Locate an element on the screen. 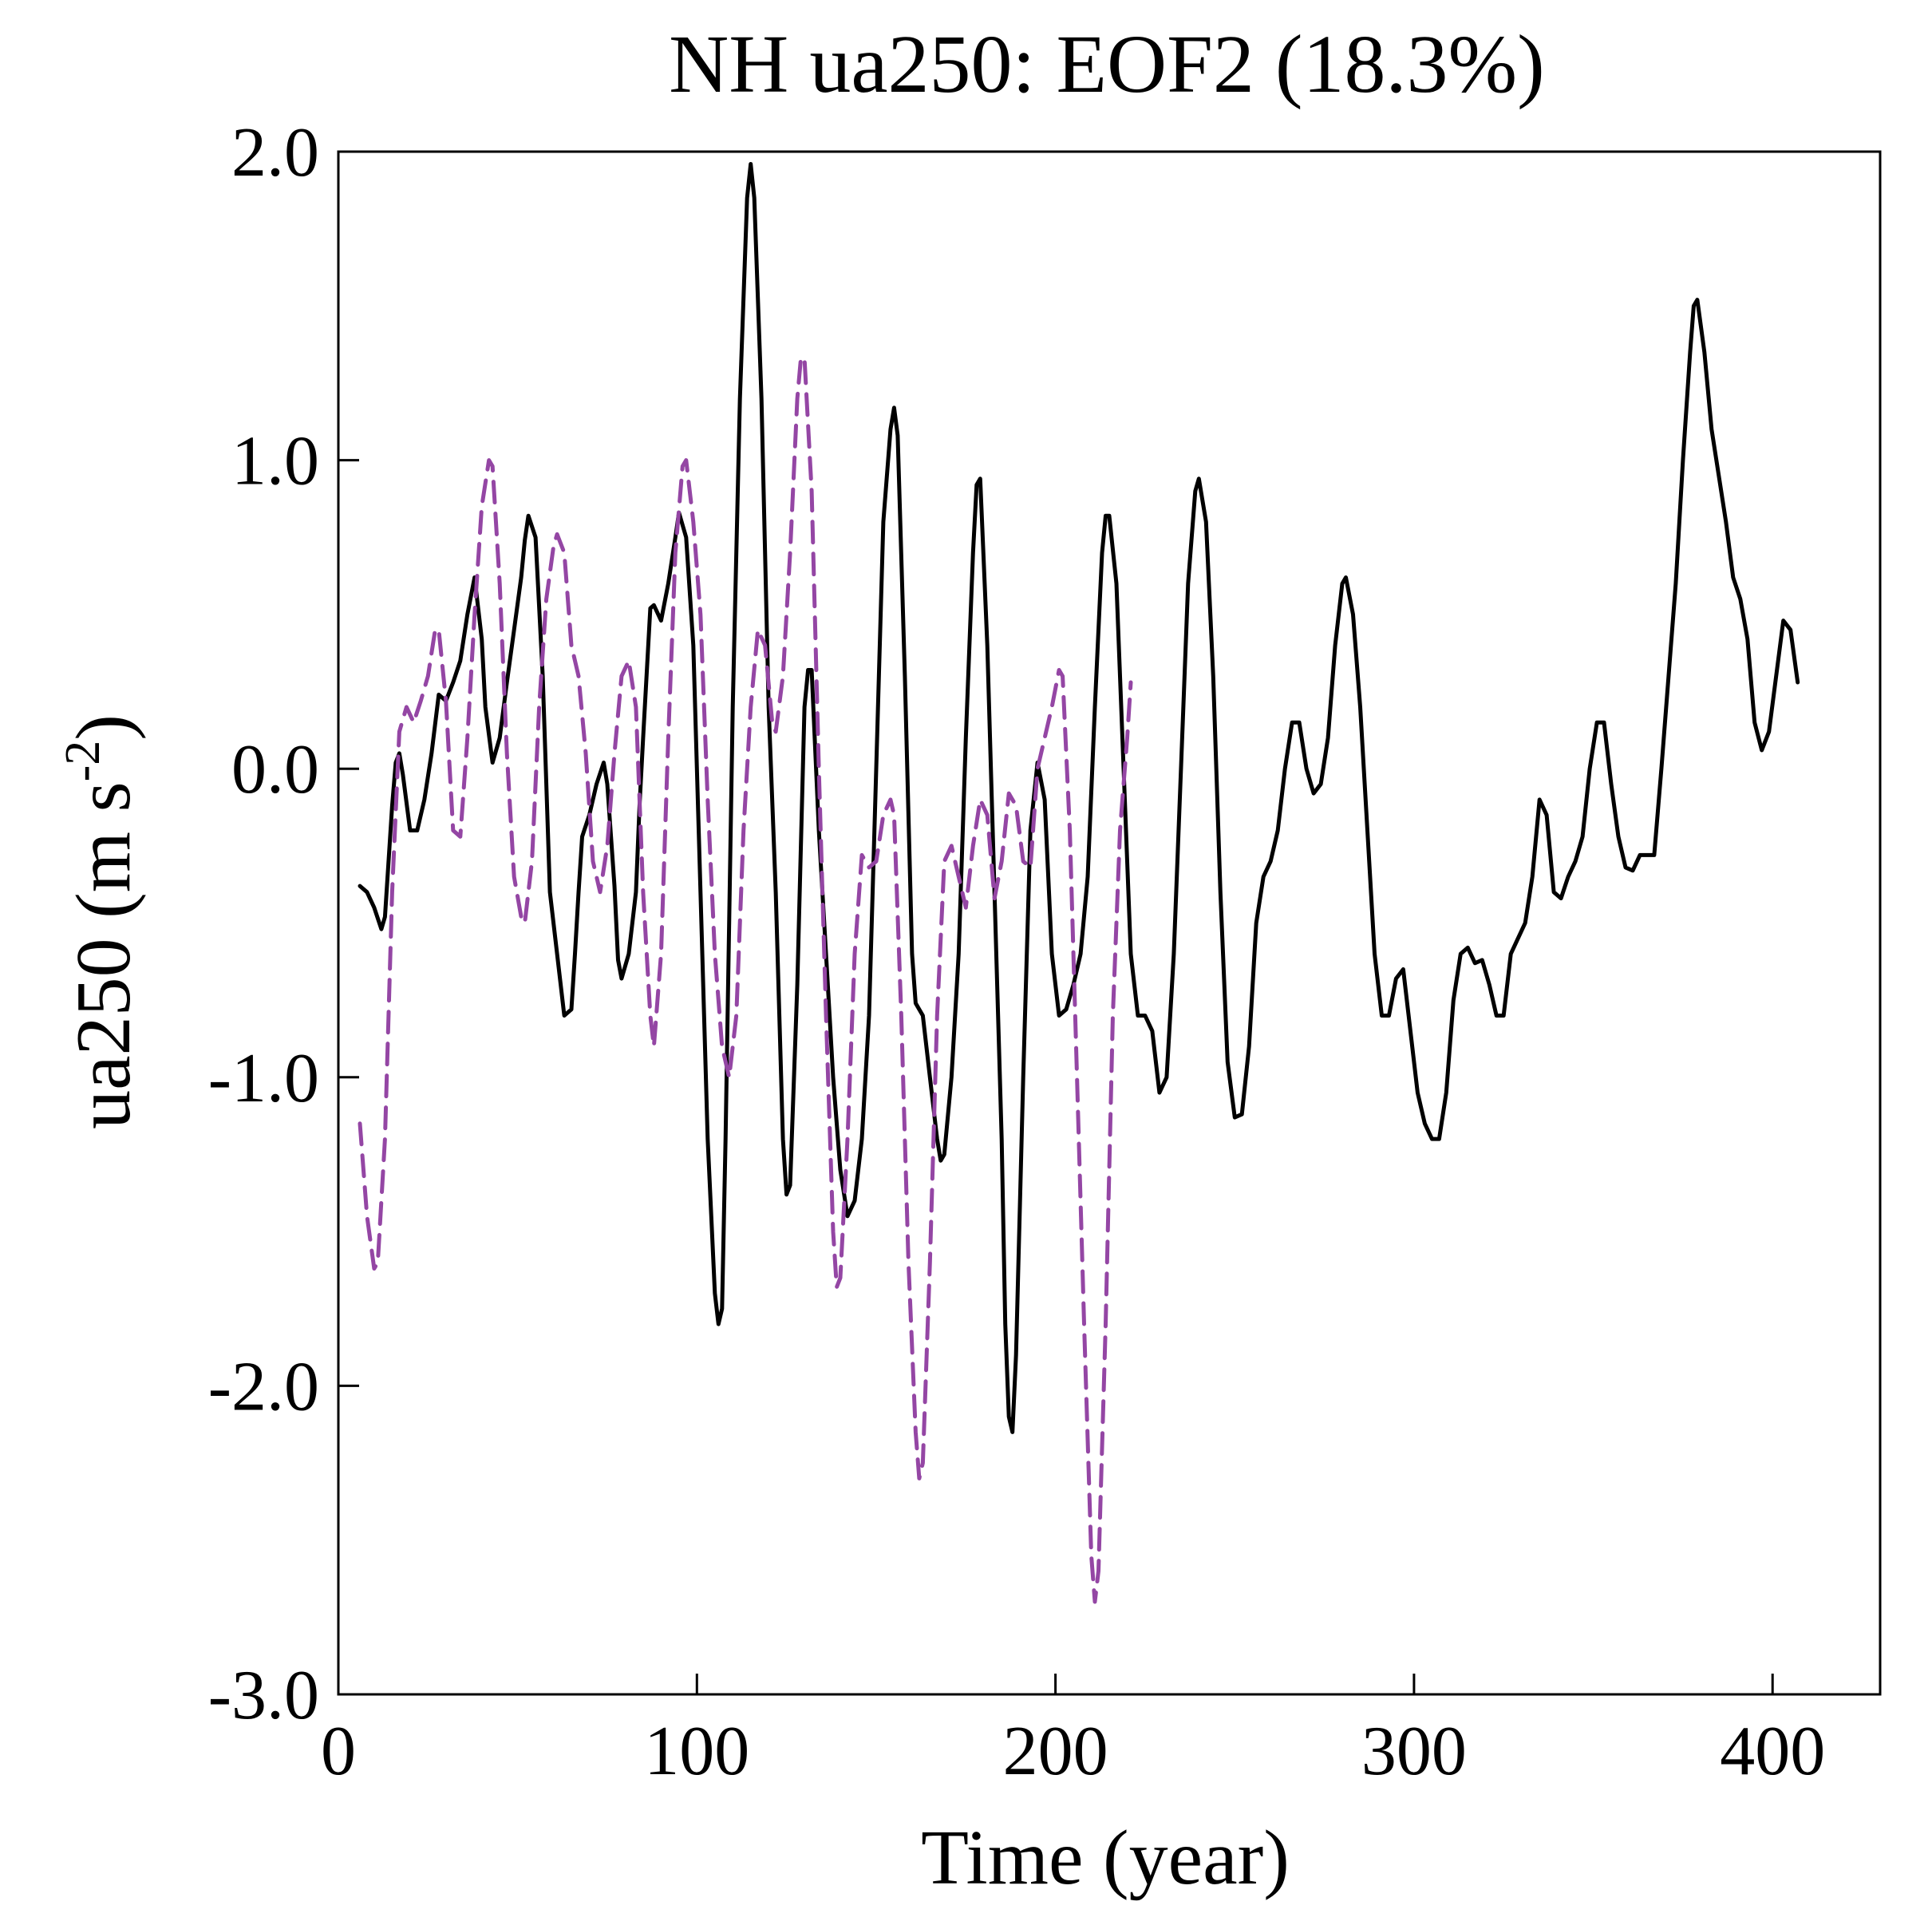 The image size is (1932, 1929). y-tick-label: -3.0 is located at coordinates (263, 1695).